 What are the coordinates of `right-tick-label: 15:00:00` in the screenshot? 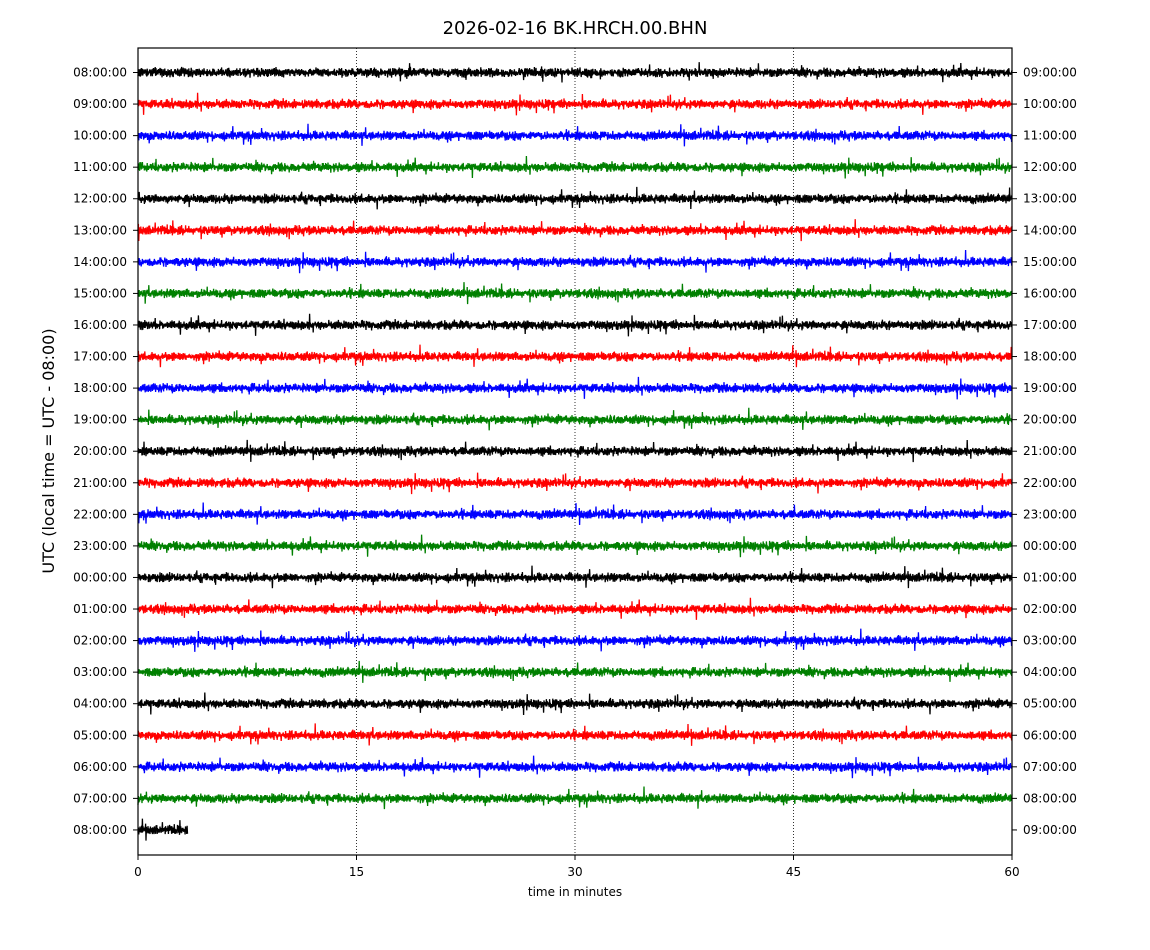 It's located at (1050, 262).